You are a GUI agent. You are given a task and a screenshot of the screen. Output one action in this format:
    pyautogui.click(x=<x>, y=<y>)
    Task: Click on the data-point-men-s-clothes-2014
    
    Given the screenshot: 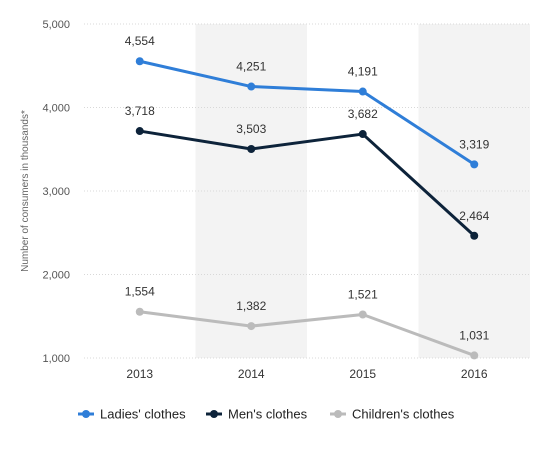 What is the action you would take?
    pyautogui.click(x=251, y=148)
    